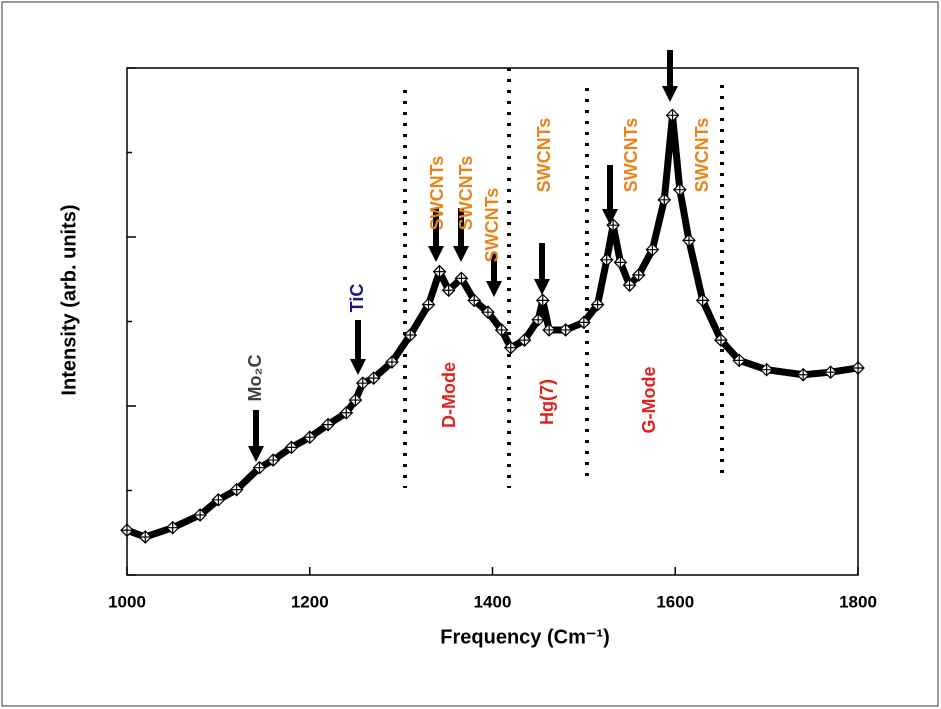  I want to click on x-tick-label: 1800, so click(858, 601).